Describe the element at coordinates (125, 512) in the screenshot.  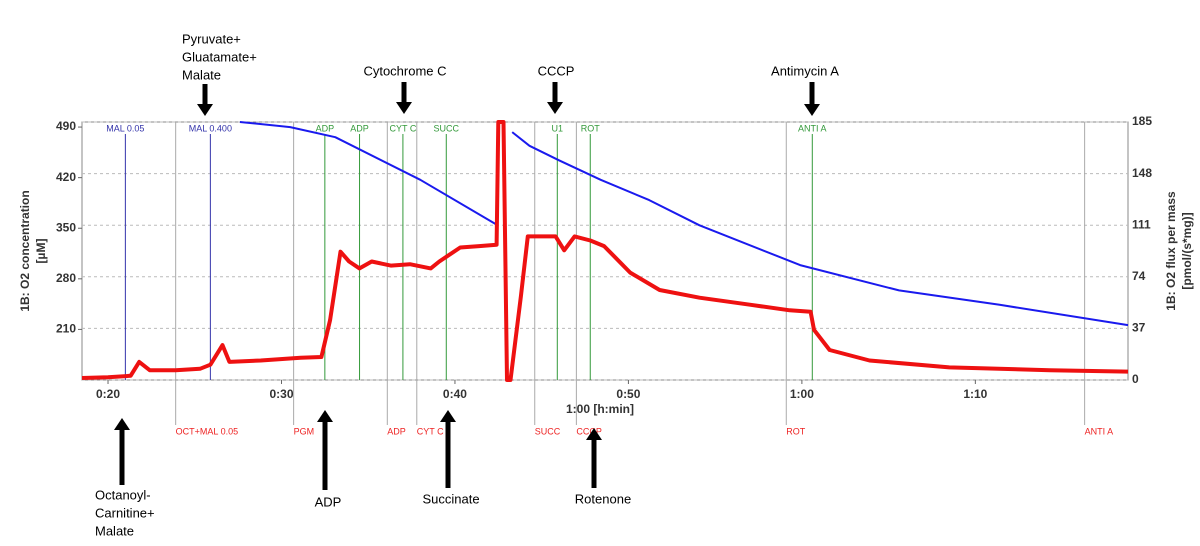
I see `annotation: Carnitine+` at that location.